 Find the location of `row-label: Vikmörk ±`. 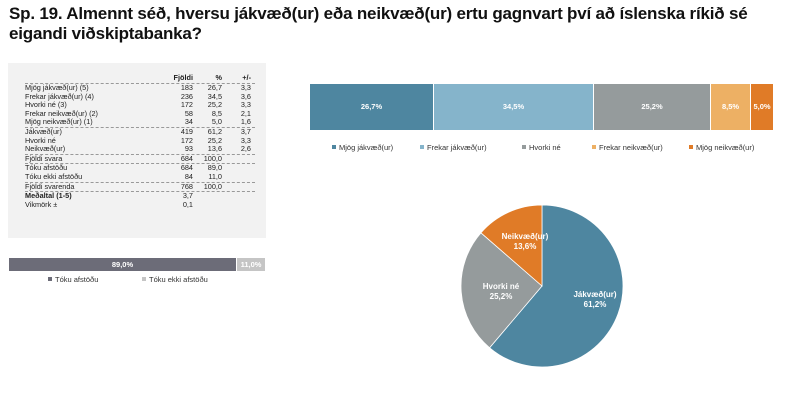

row-label: Vikmörk ± is located at coordinates (41, 204).